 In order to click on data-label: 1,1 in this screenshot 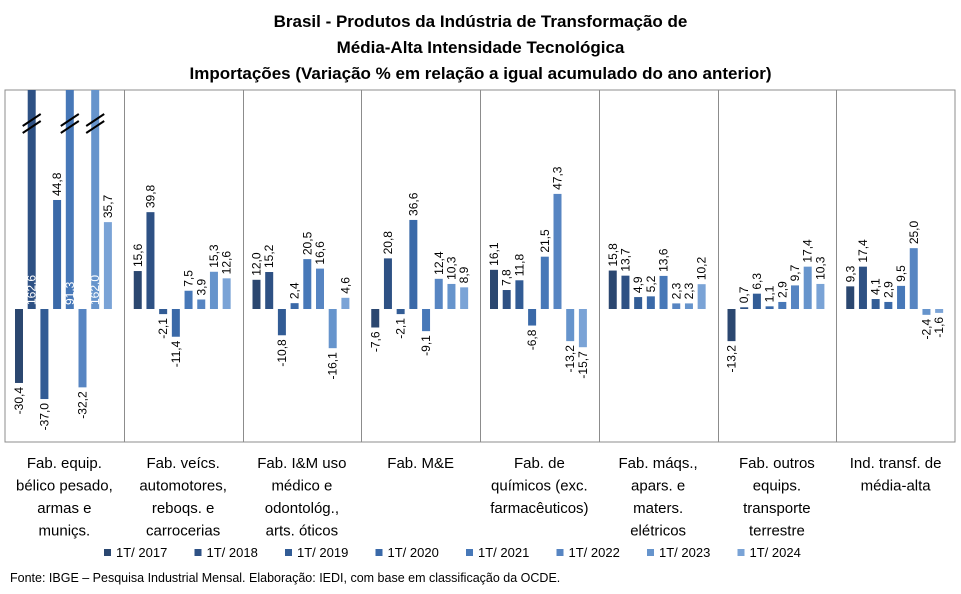, I will do `click(770, 293)`.